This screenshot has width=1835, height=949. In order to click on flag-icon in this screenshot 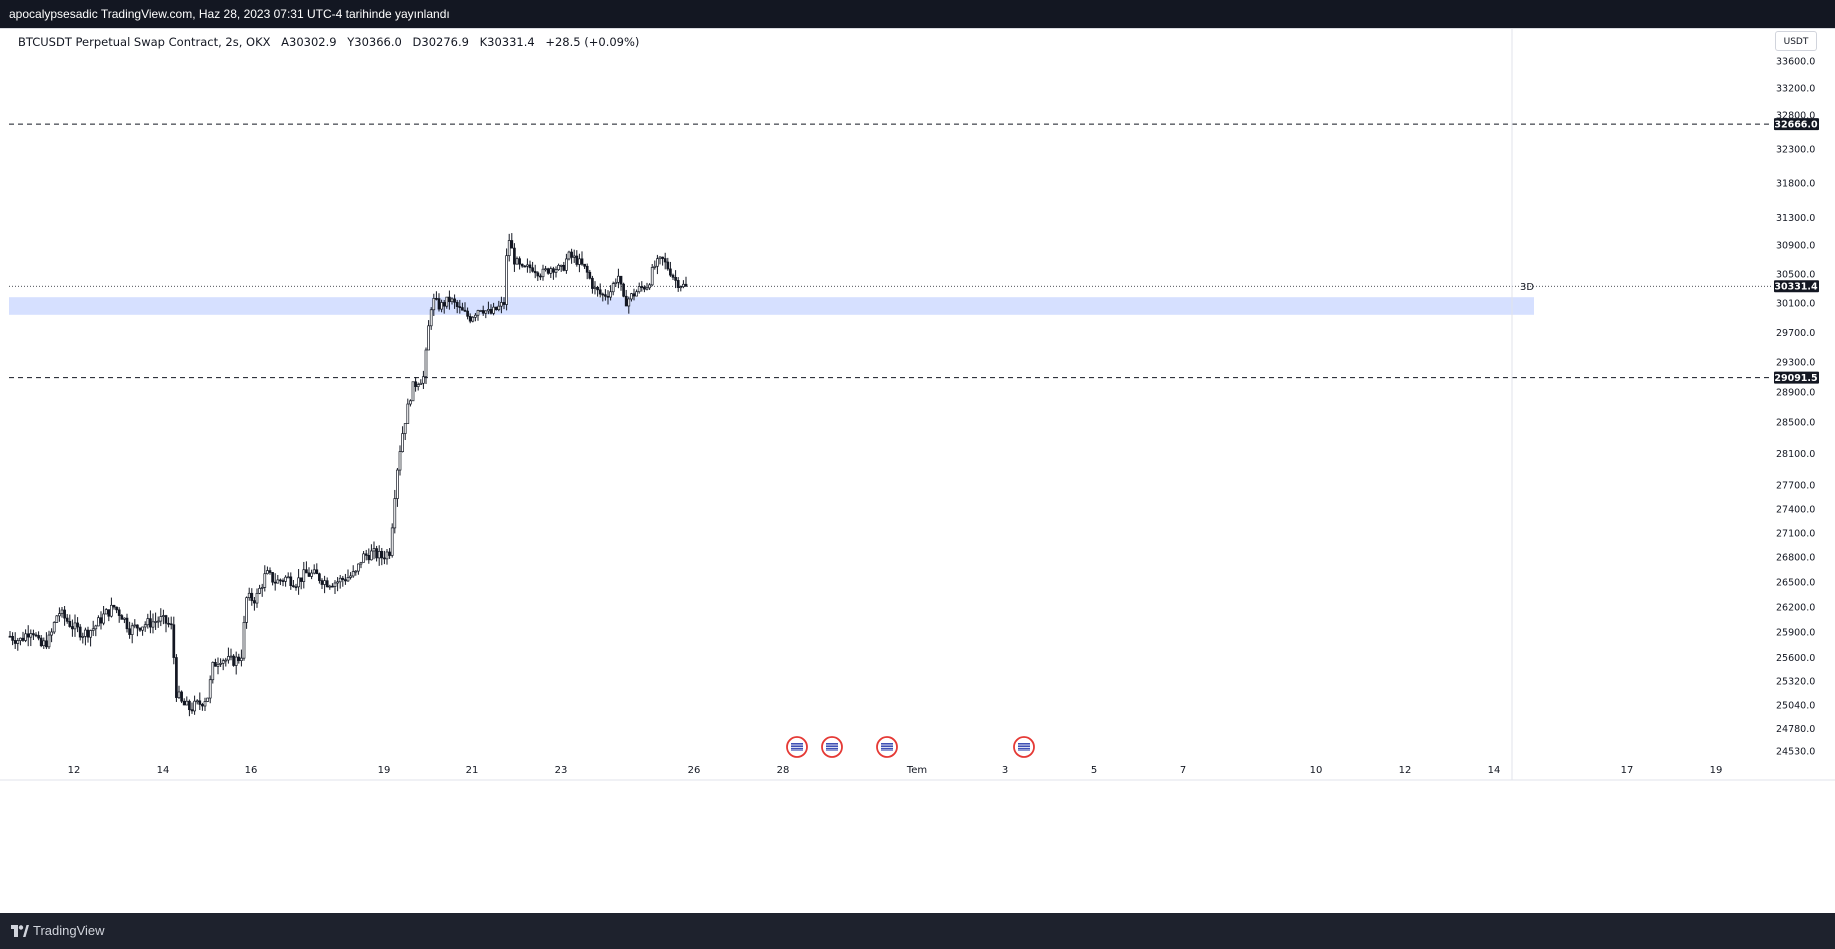, I will do `click(1024, 747)`.